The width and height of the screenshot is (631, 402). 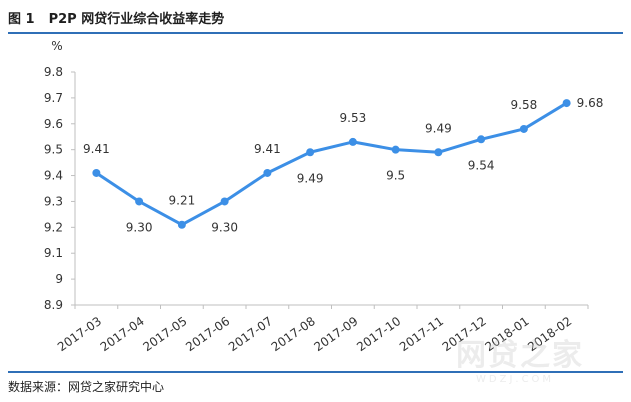 What do you see at coordinates (182, 201) in the screenshot?
I see `data-label: 9.21` at bounding box center [182, 201].